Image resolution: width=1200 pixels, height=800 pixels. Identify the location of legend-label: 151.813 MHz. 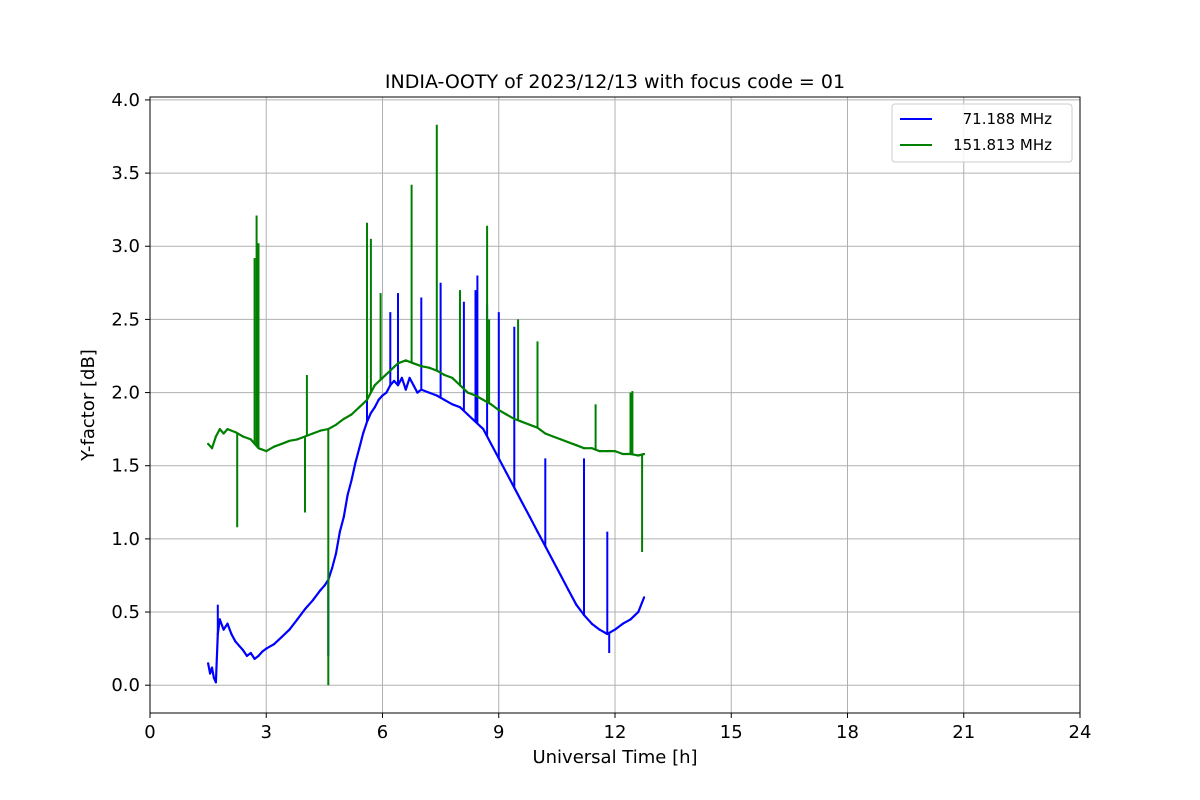
(1002, 145).